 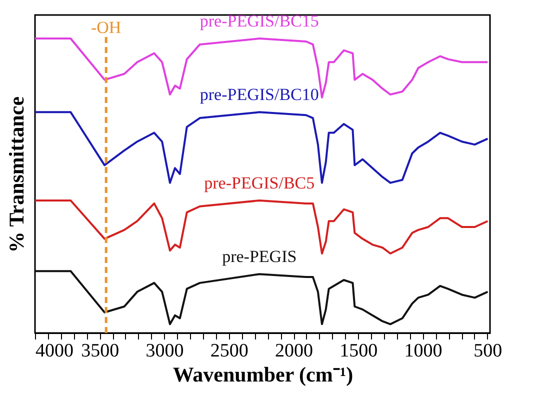 What do you see at coordinates (165, 351) in the screenshot?
I see `x-tick-label: 3000` at bounding box center [165, 351].